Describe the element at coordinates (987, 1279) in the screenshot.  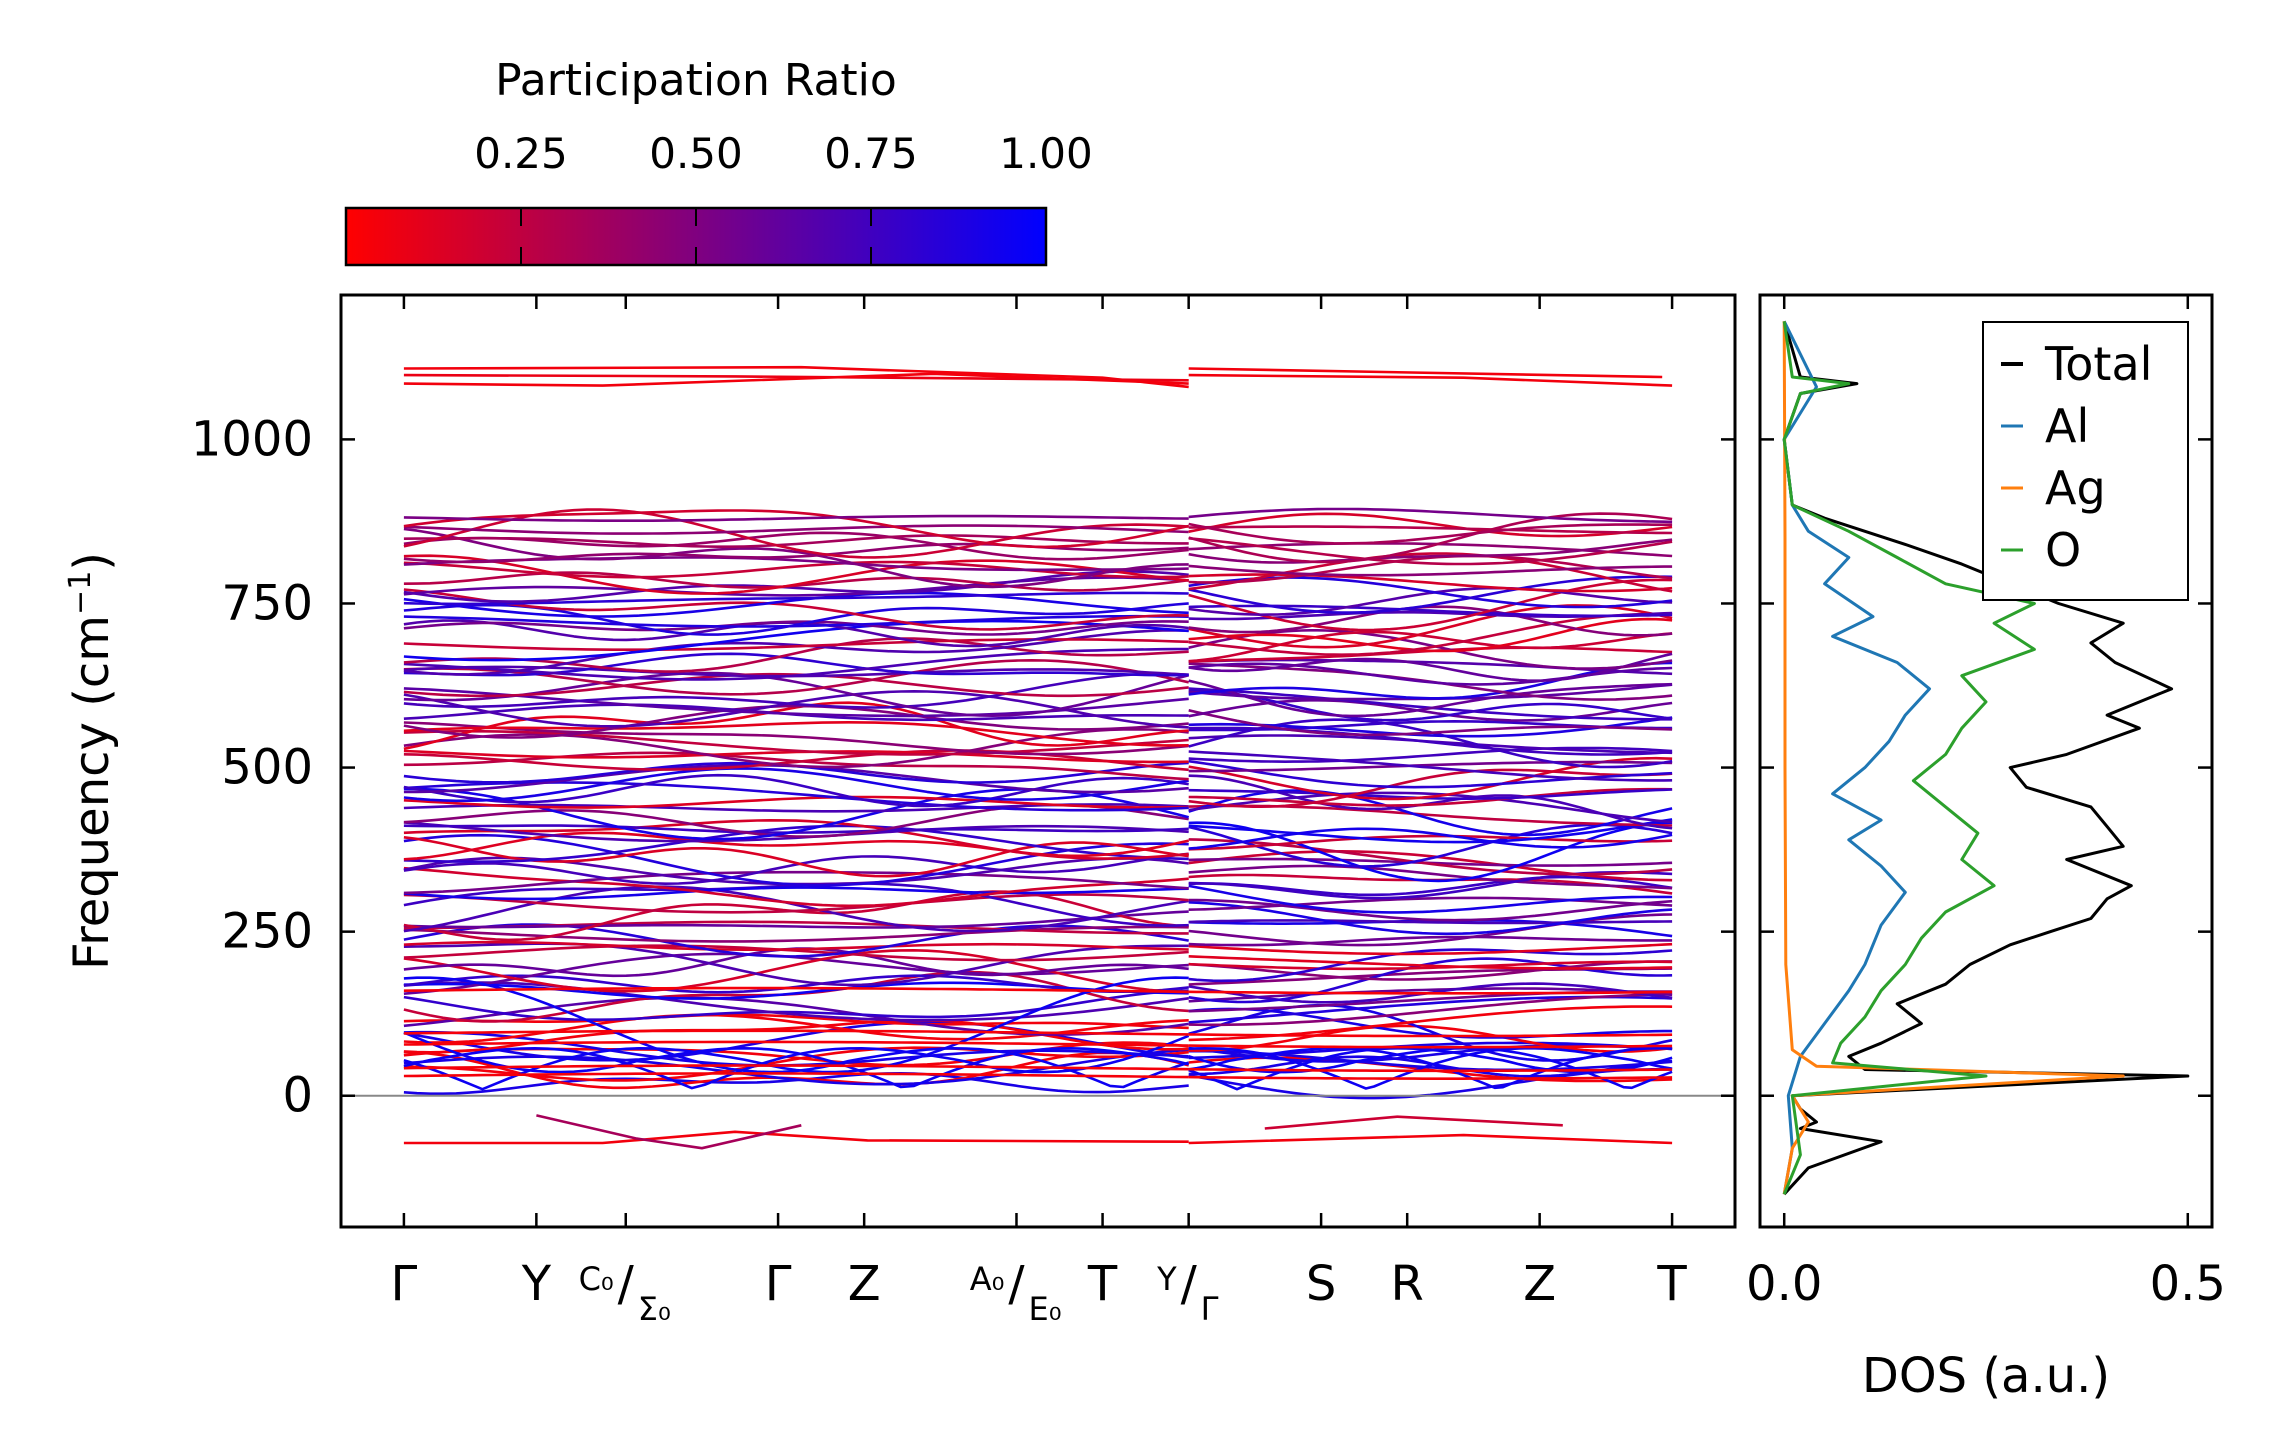
I see `k-point-sup: A₀` at that location.